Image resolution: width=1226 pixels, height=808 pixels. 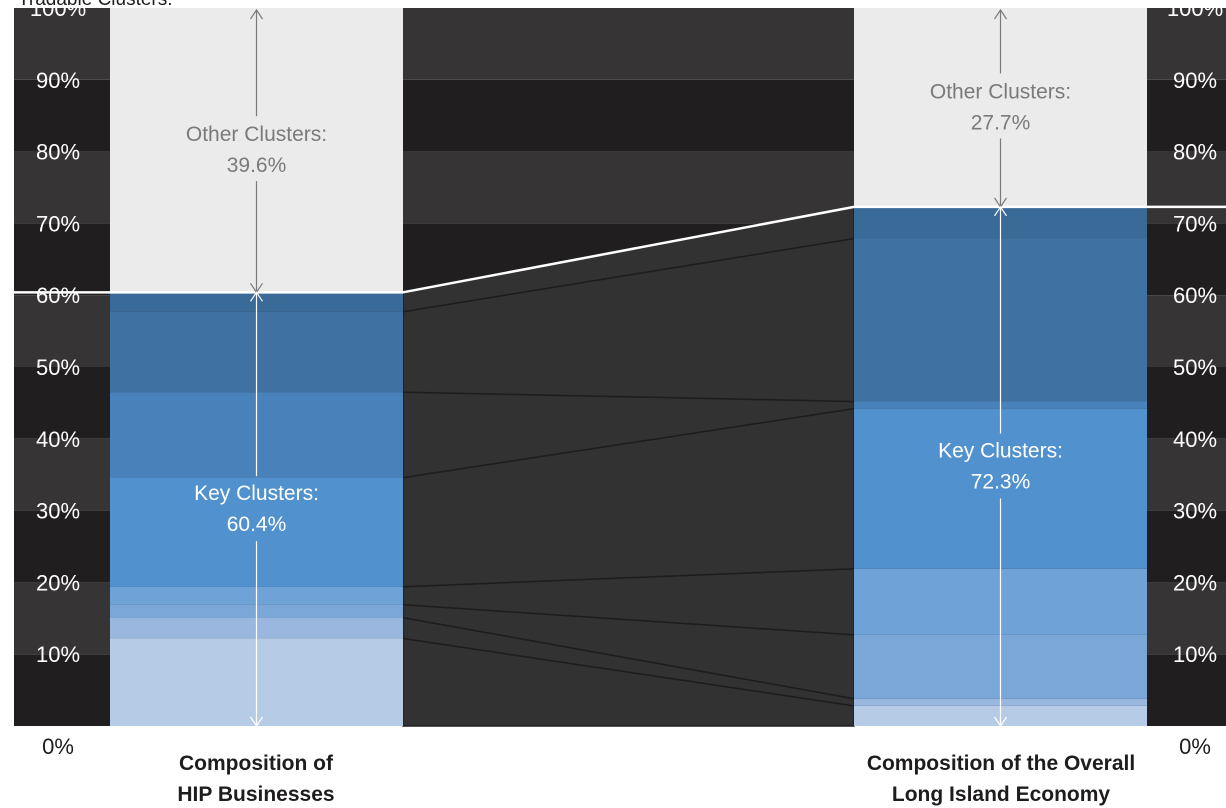 What do you see at coordinates (257, 165) in the screenshot?
I see `other-clusters-value: 39.6%` at bounding box center [257, 165].